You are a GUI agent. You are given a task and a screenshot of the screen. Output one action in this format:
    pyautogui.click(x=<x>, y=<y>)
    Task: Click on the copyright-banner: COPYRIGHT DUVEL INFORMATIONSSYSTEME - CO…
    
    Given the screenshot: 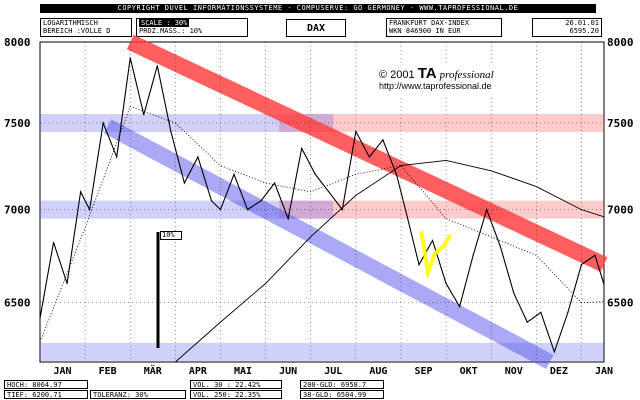 What is the action you would take?
    pyautogui.click(x=318, y=8)
    